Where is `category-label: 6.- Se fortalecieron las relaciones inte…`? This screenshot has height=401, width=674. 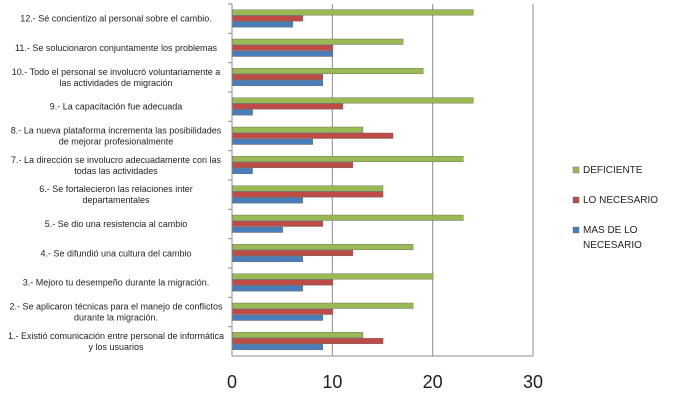
category-label: 6.- Se fortalecieron las relaciones inte… is located at coordinates (116, 194).